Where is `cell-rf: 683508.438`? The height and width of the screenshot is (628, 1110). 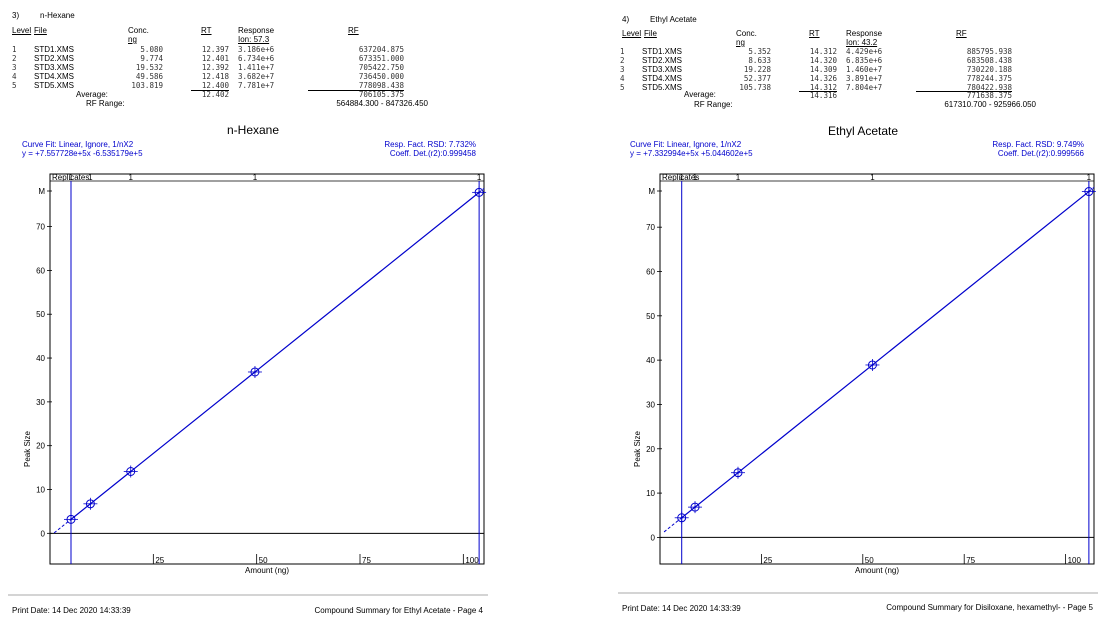 cell-rf: 683508.438 is located at coordinates (989, 60).